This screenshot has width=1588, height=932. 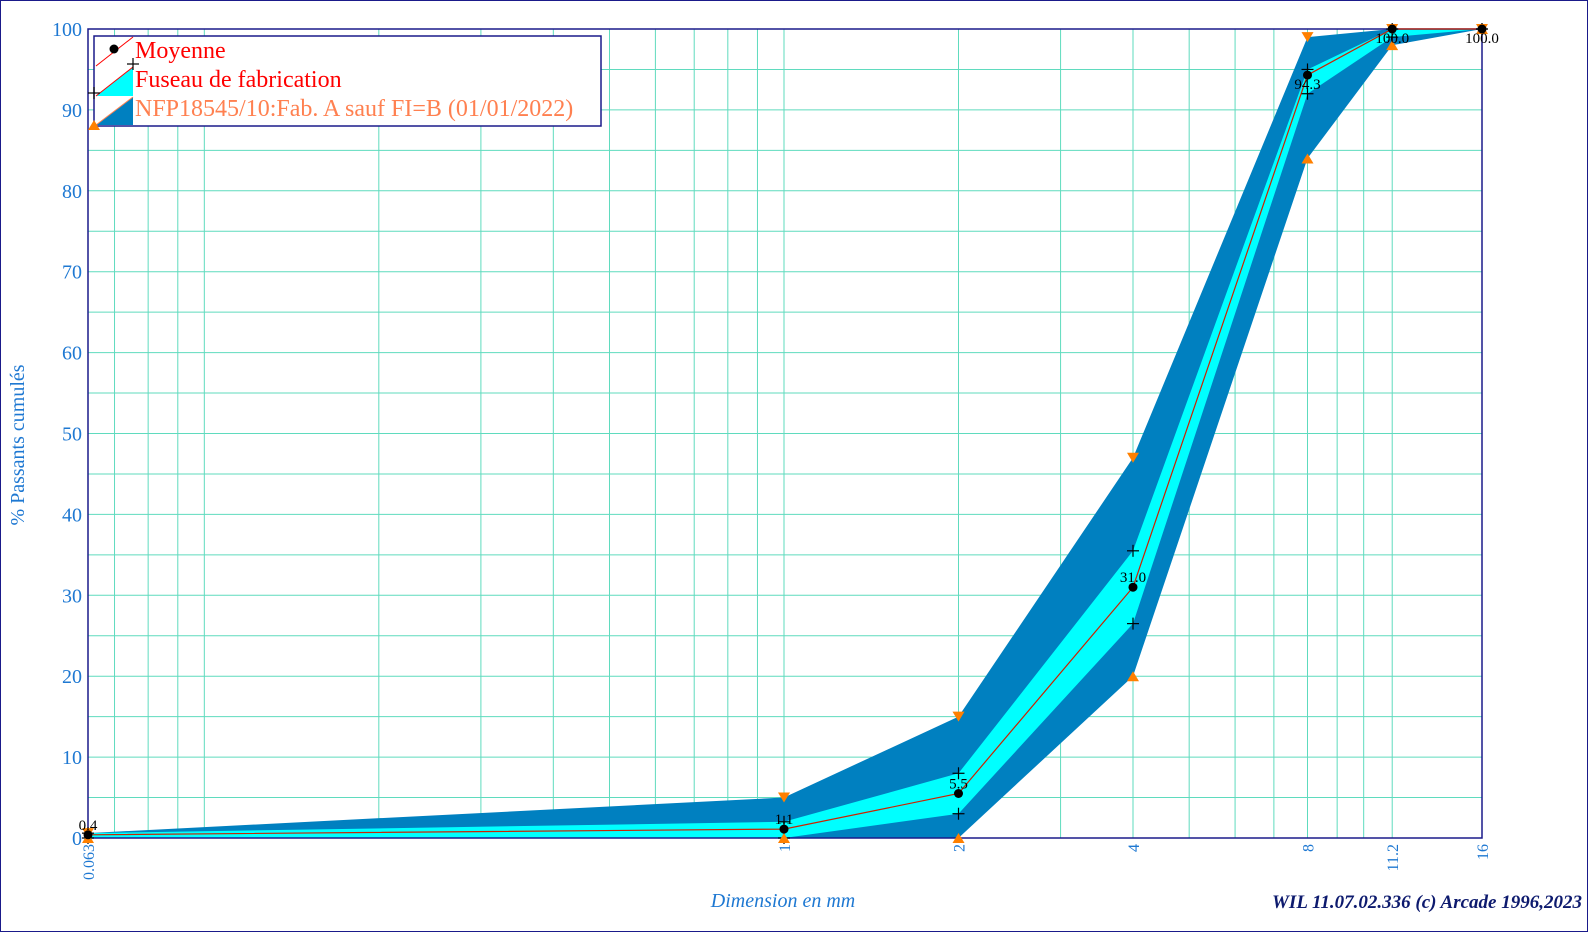 I want to click on legend-swatch-moyenne, so click(x=114, y=51).